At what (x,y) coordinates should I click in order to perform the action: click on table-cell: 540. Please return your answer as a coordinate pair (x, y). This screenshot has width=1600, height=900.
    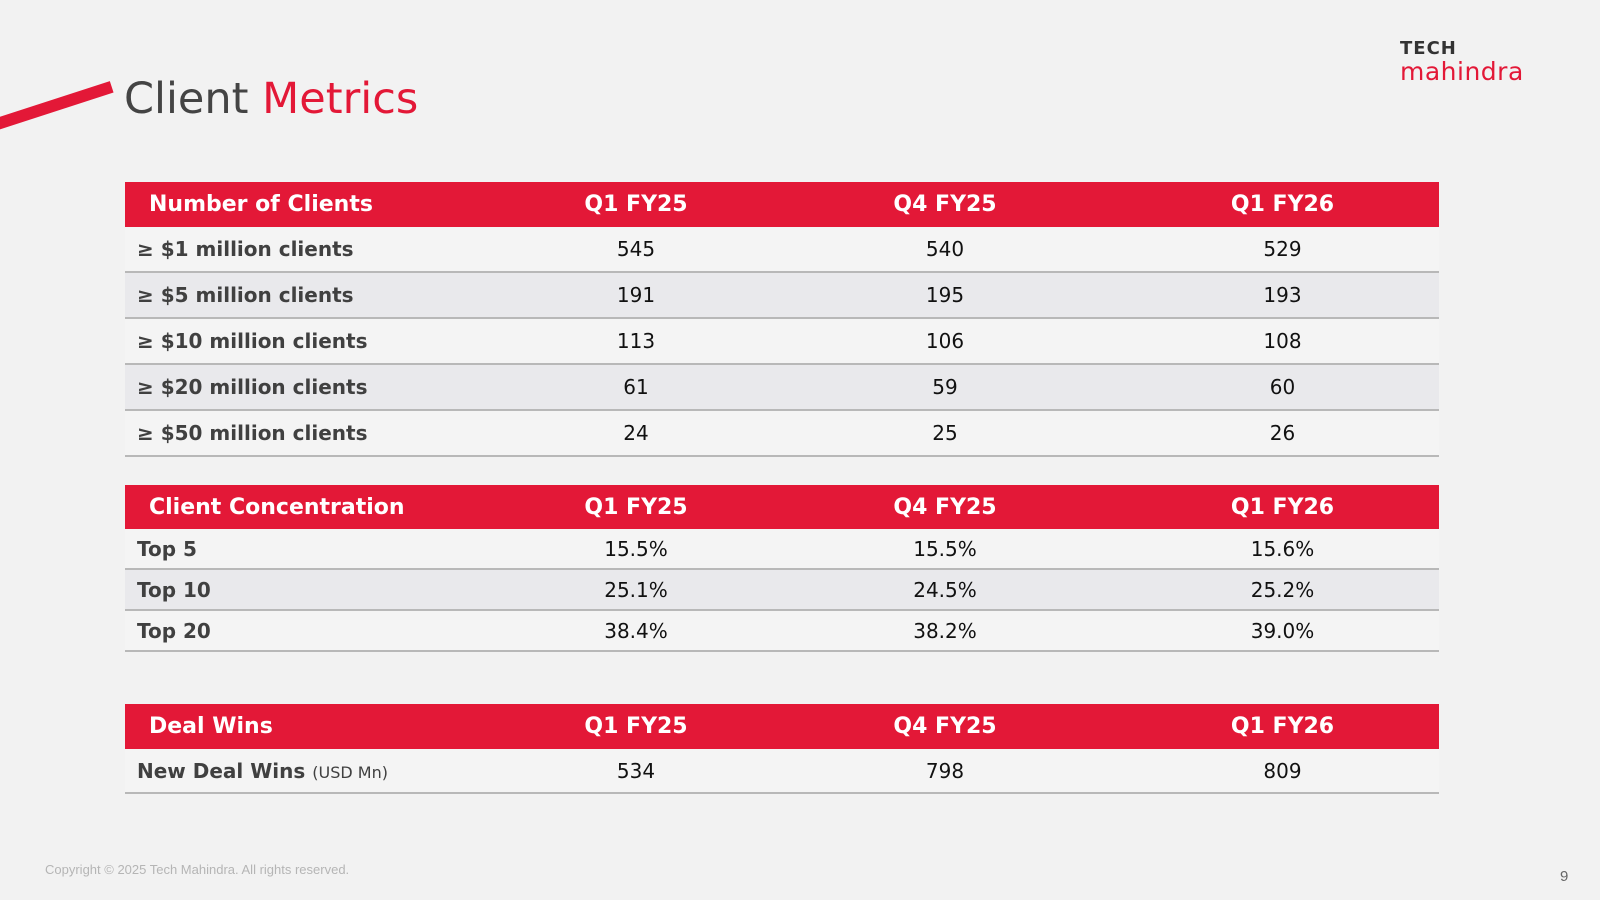
    Looking at the image, I should click on (945, 250).